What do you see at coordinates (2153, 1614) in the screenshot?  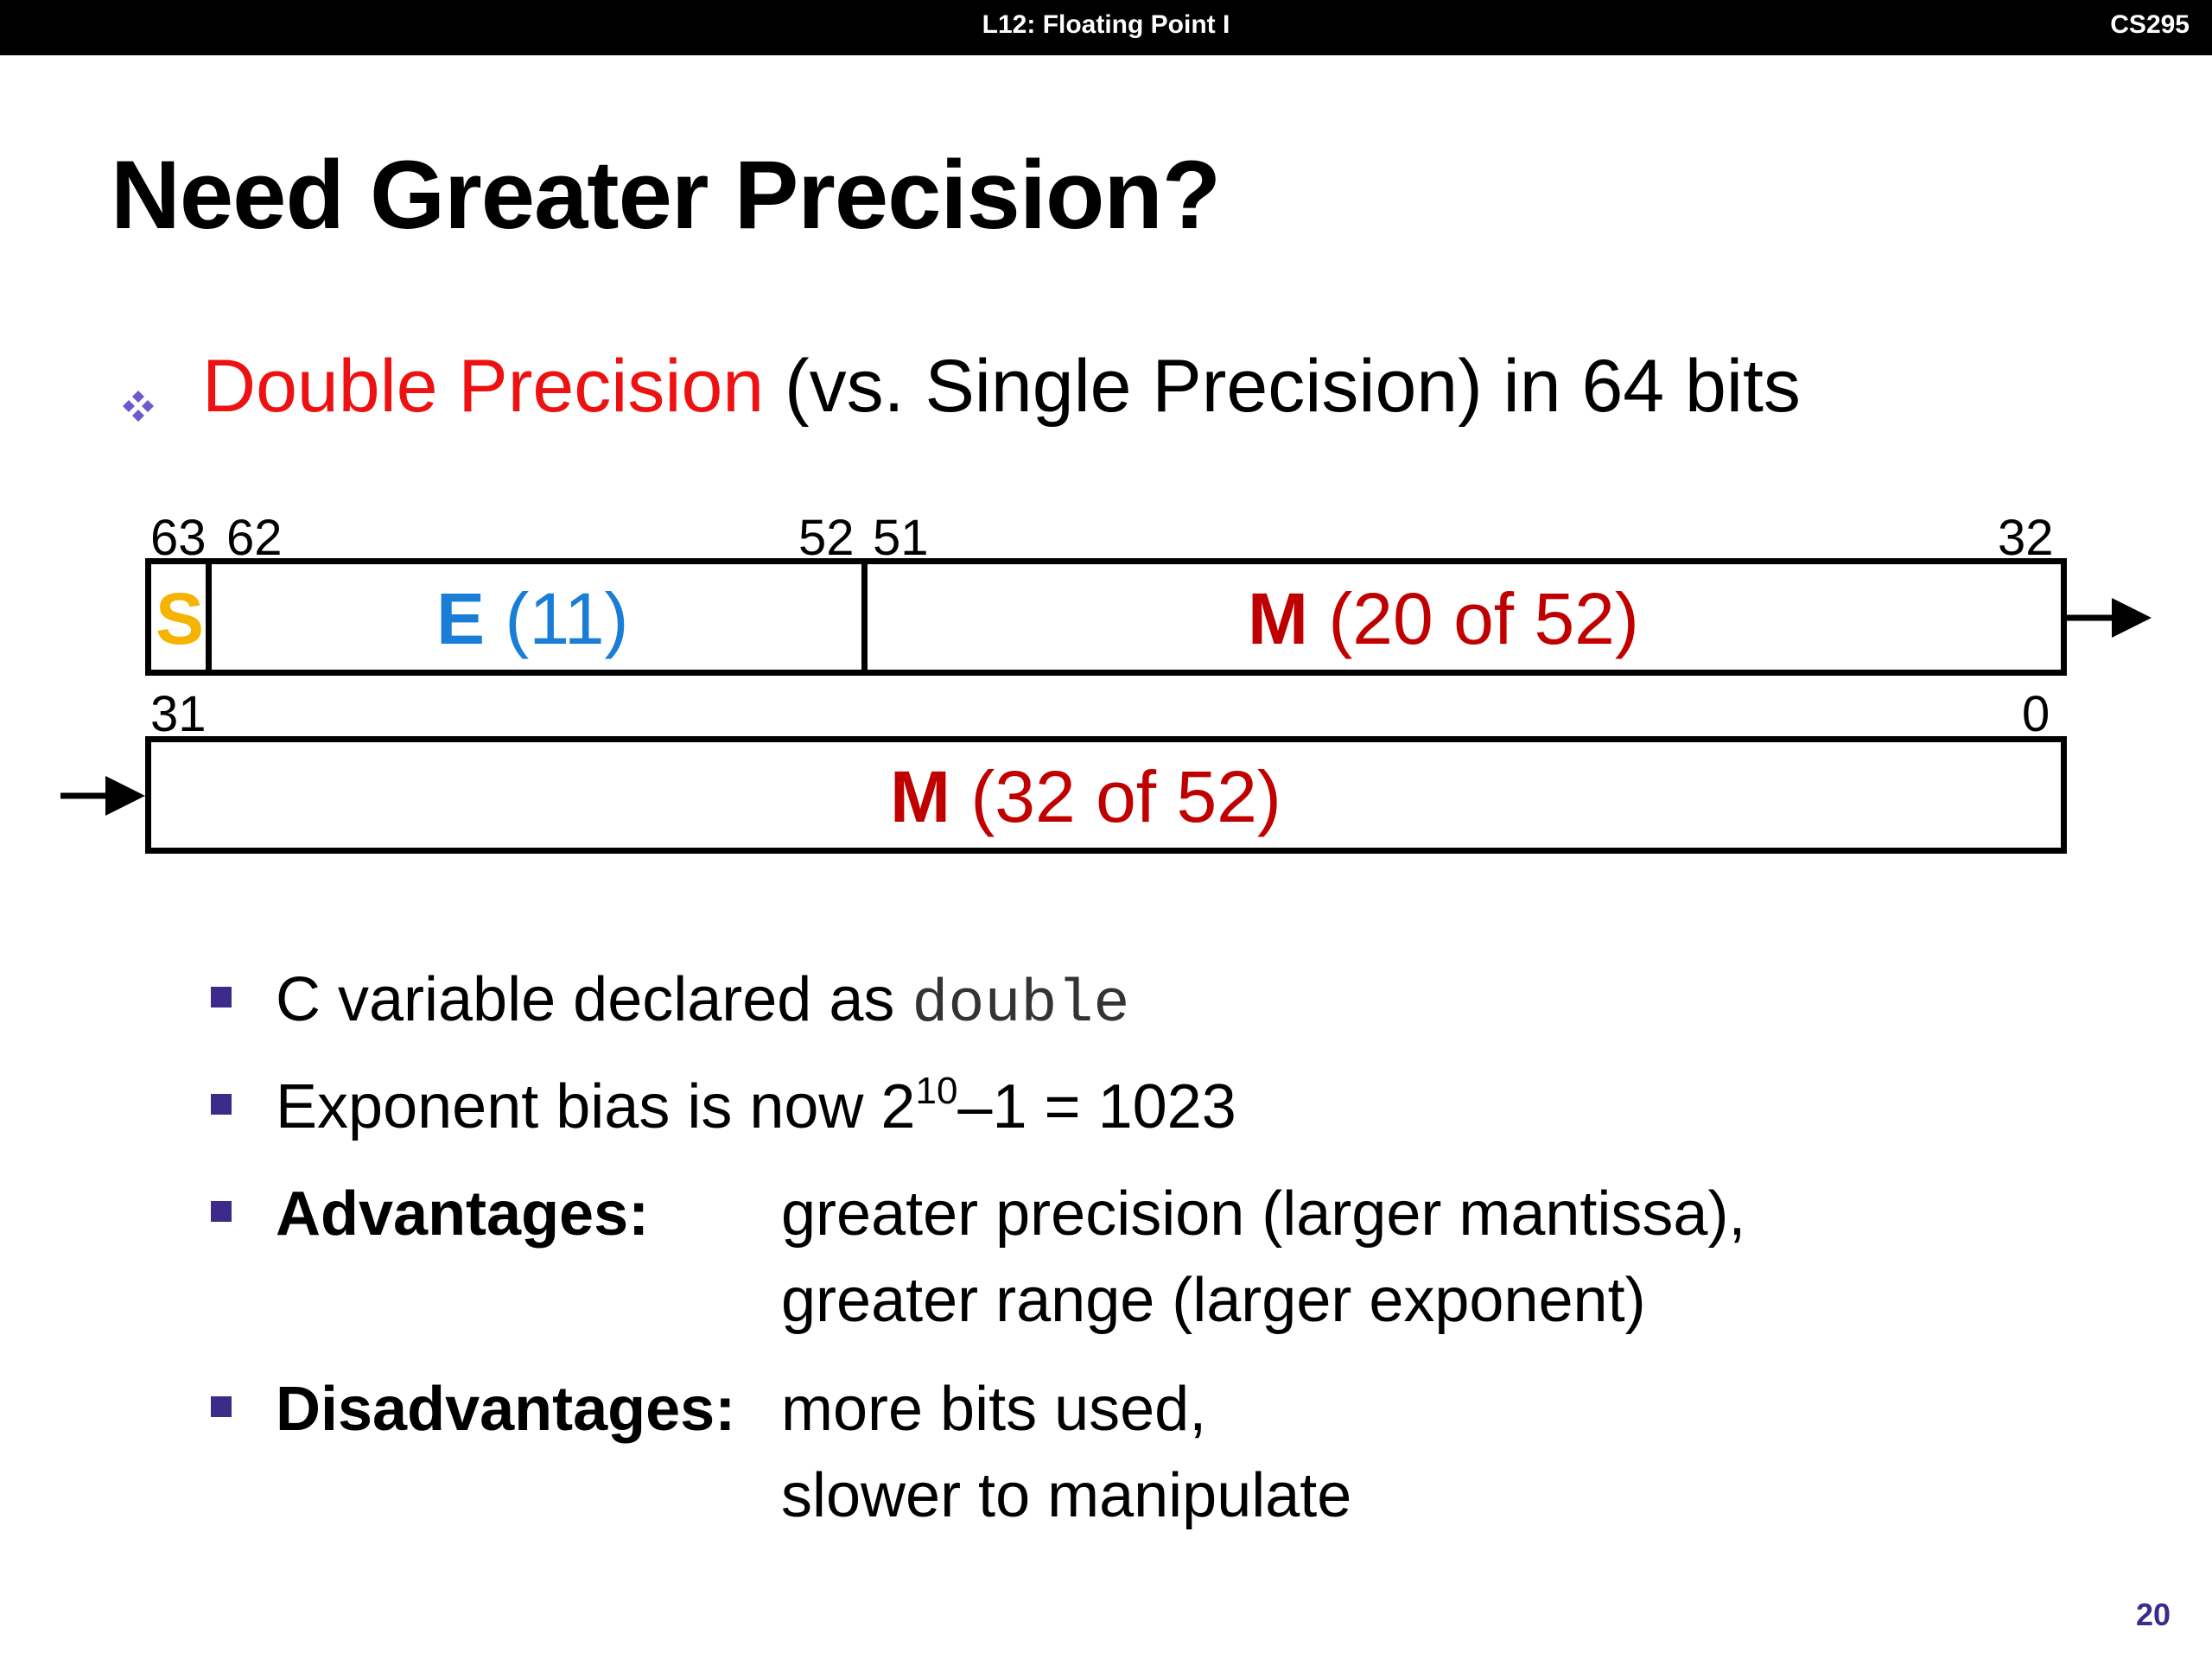 I see `page-number: 20` at bounding box center [2153, 1614].